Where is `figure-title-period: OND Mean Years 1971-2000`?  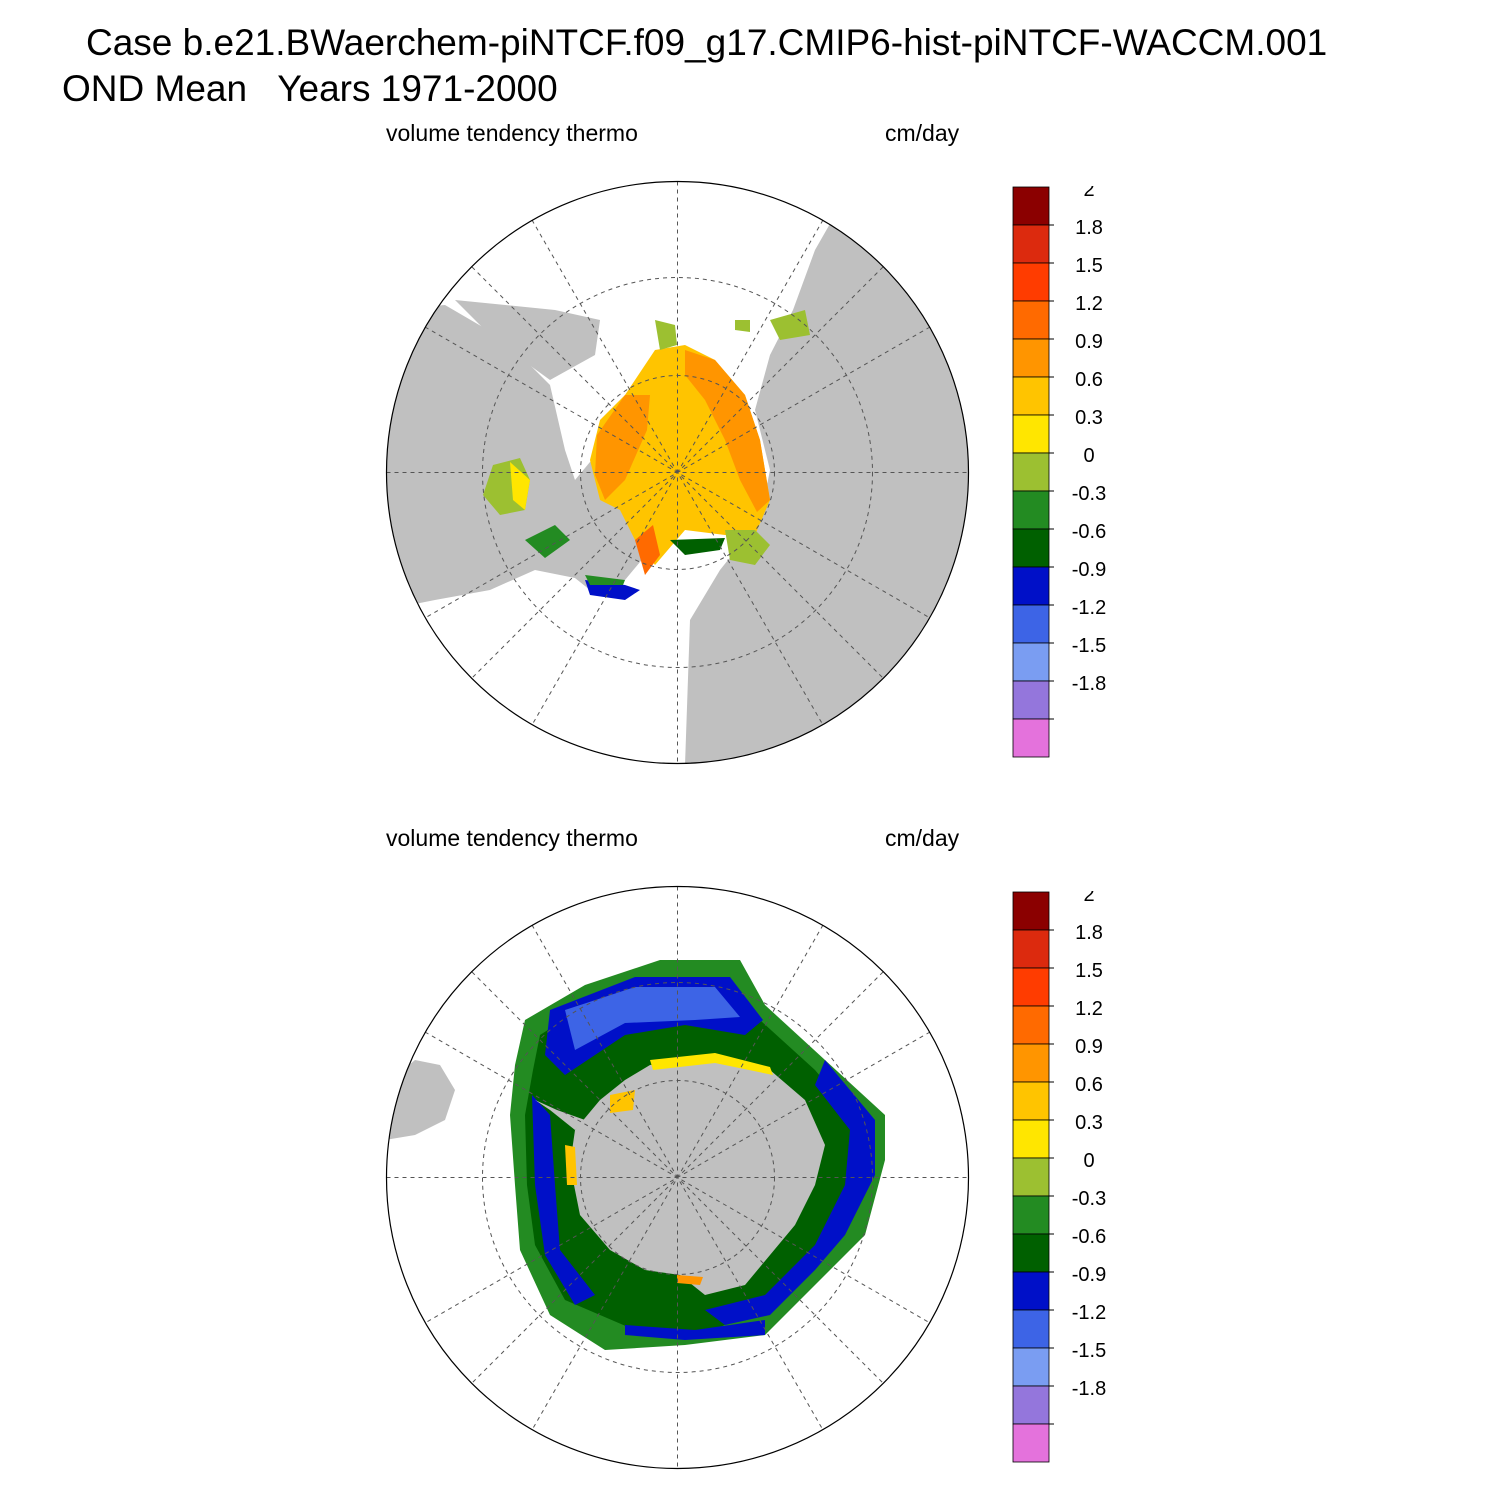
figure-title-period: OND Mean Years 1971-2000 is located at coordinates (310, 88).